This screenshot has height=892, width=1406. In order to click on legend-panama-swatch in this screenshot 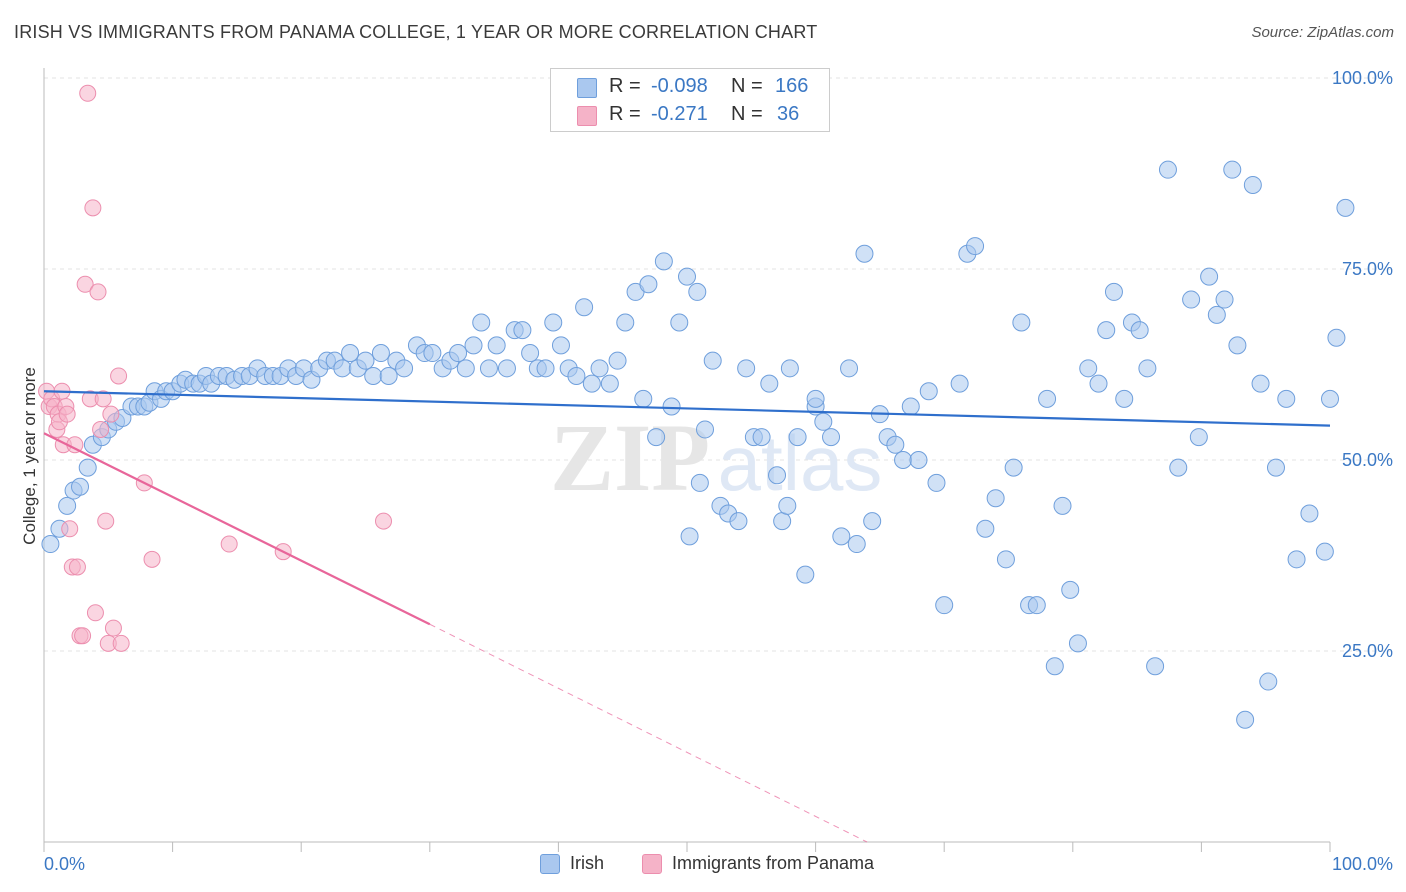, I will do `click(652, 864)`.